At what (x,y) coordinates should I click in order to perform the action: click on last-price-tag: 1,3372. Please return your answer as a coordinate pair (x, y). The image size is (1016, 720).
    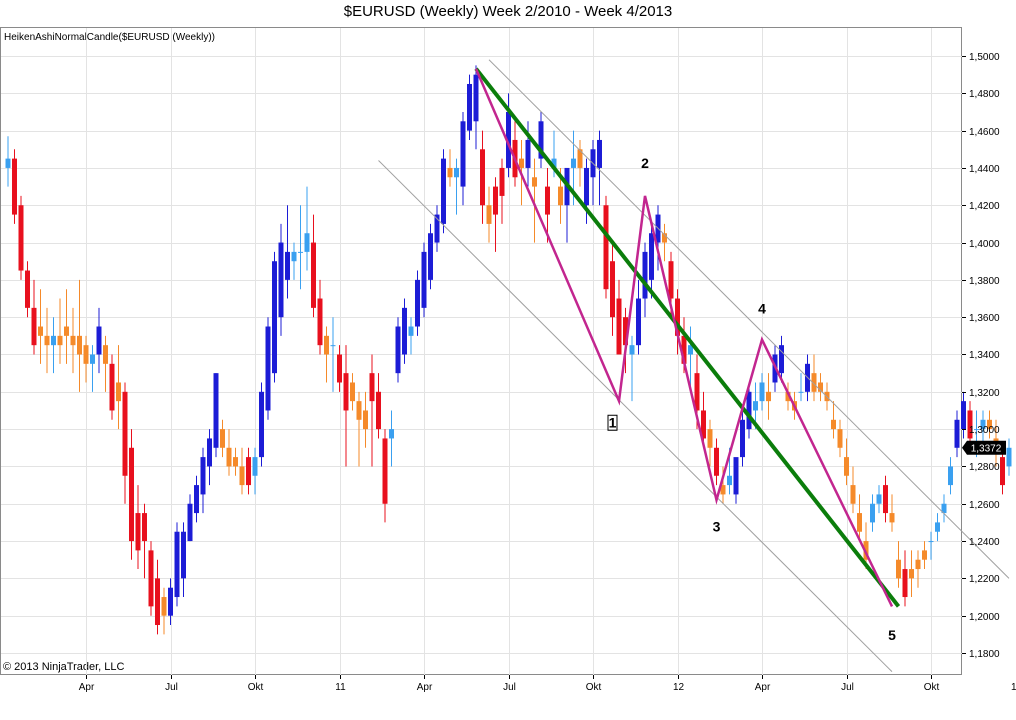
    Looking at the image, I should click on (984, 447).